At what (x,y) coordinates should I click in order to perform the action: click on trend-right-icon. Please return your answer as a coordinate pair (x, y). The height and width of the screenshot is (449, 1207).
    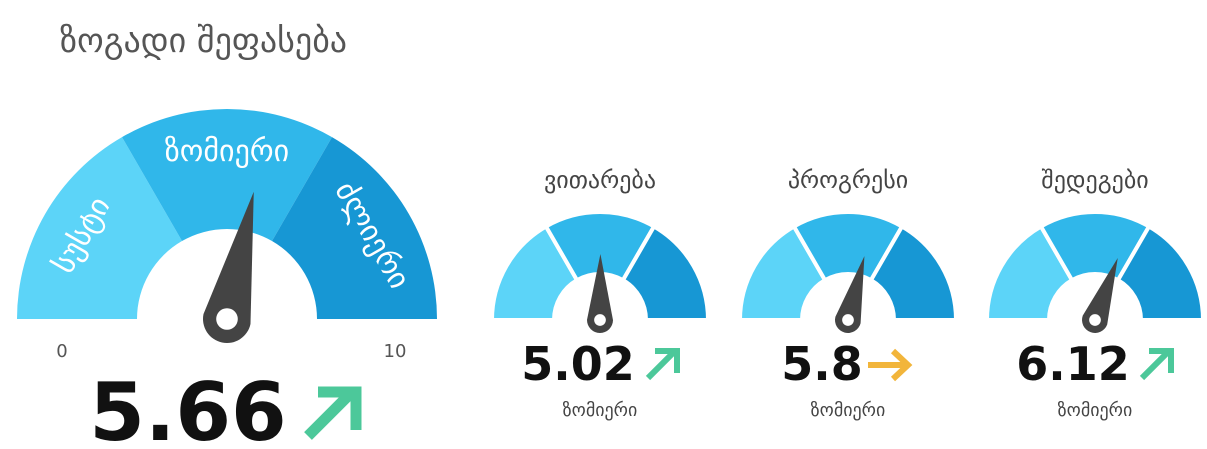
    Looking at the image, I should click on (890, 365).